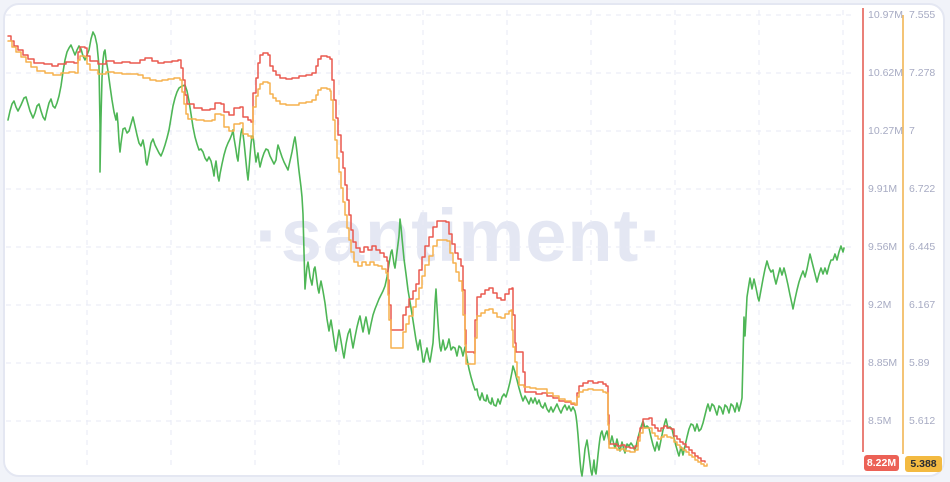 The width and height of the screenshot is (950, 482). What do you see at coordinates (922, 15) in the screenshot?
I see `axis2-tick-label: 7.555` at bounding box center [922, 15].